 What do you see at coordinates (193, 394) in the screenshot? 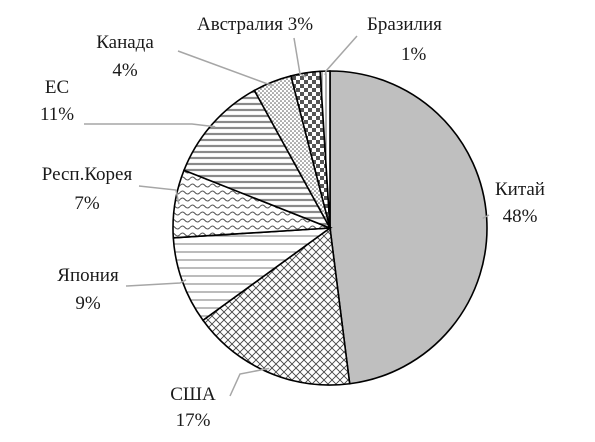
I see `slice-label-2: США` at bounding box center [193, 394].